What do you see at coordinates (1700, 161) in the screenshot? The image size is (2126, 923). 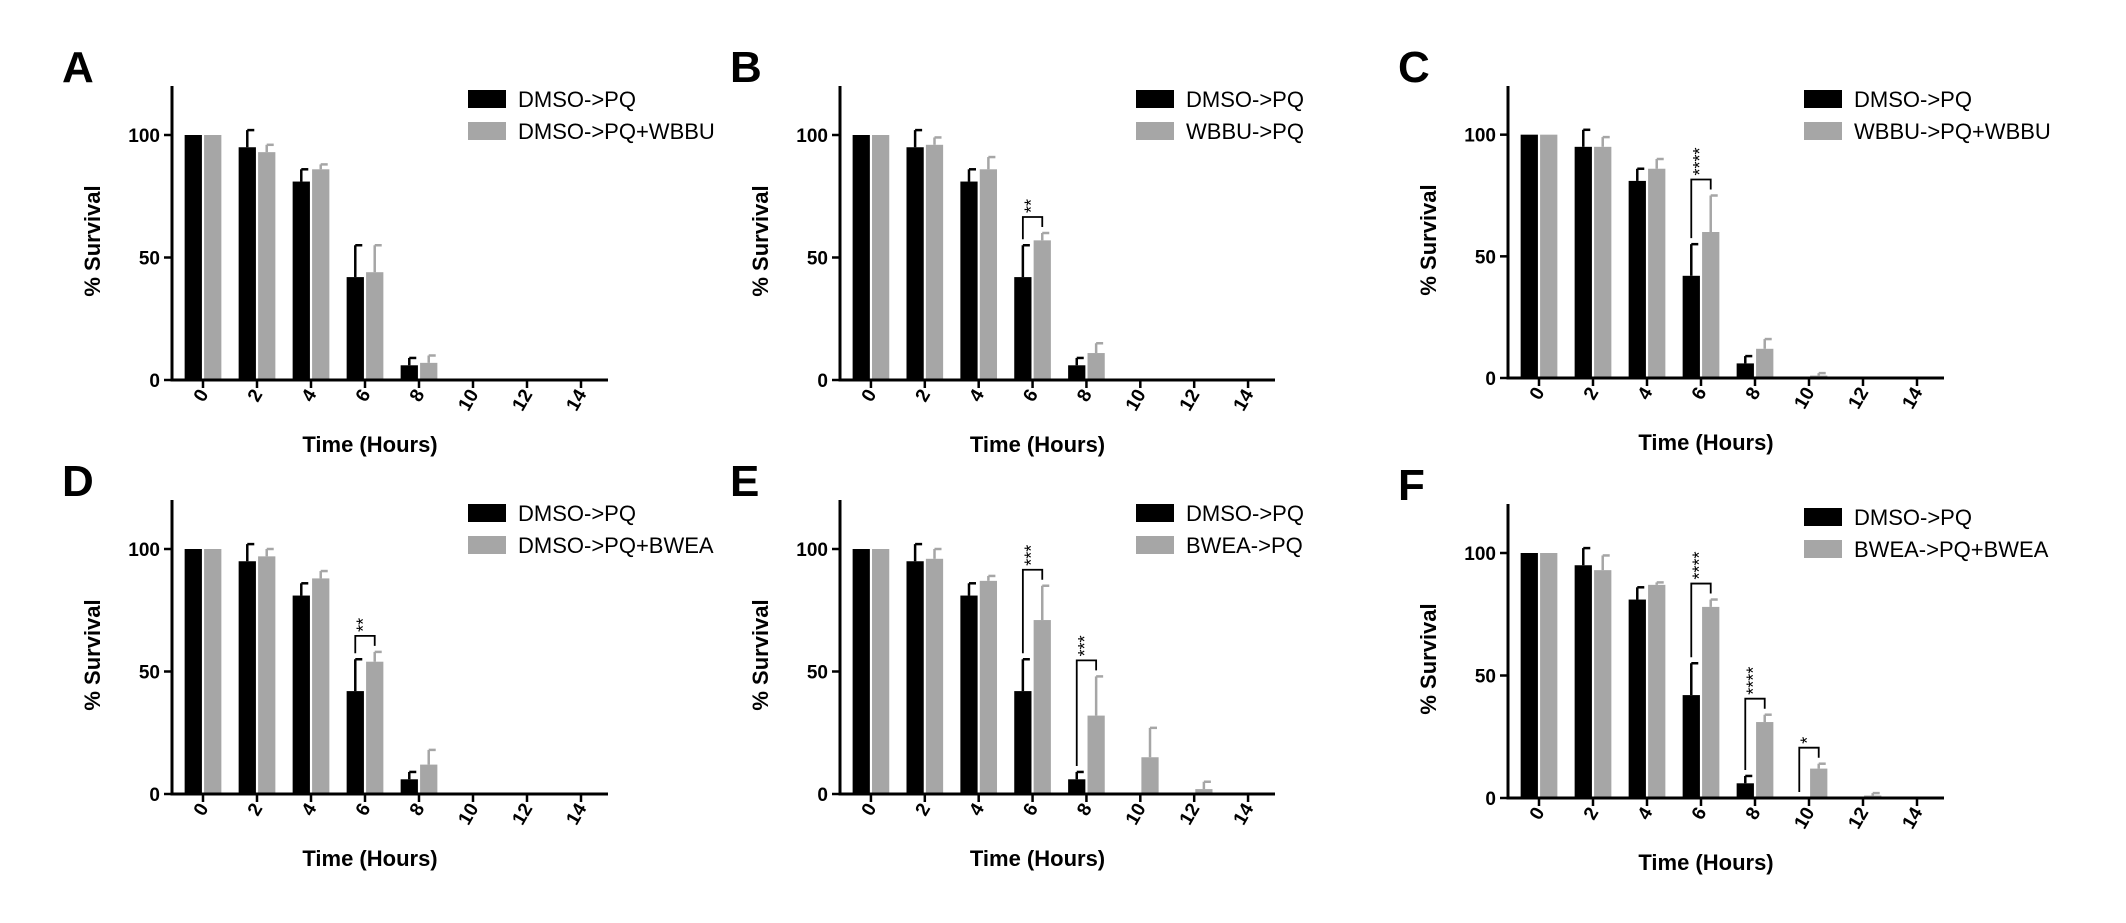 I see `significance-label: ****` at bounding box center [1700, 161].